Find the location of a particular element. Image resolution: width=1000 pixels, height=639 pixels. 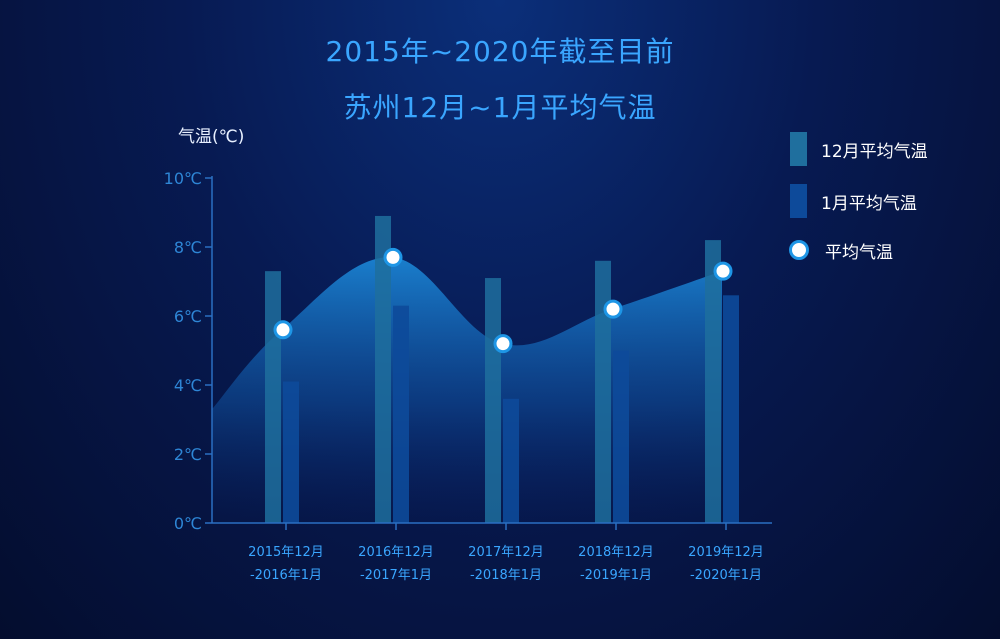

x-tick-label-line1-2: 2017年12月 is located at coordinates (506, 552).